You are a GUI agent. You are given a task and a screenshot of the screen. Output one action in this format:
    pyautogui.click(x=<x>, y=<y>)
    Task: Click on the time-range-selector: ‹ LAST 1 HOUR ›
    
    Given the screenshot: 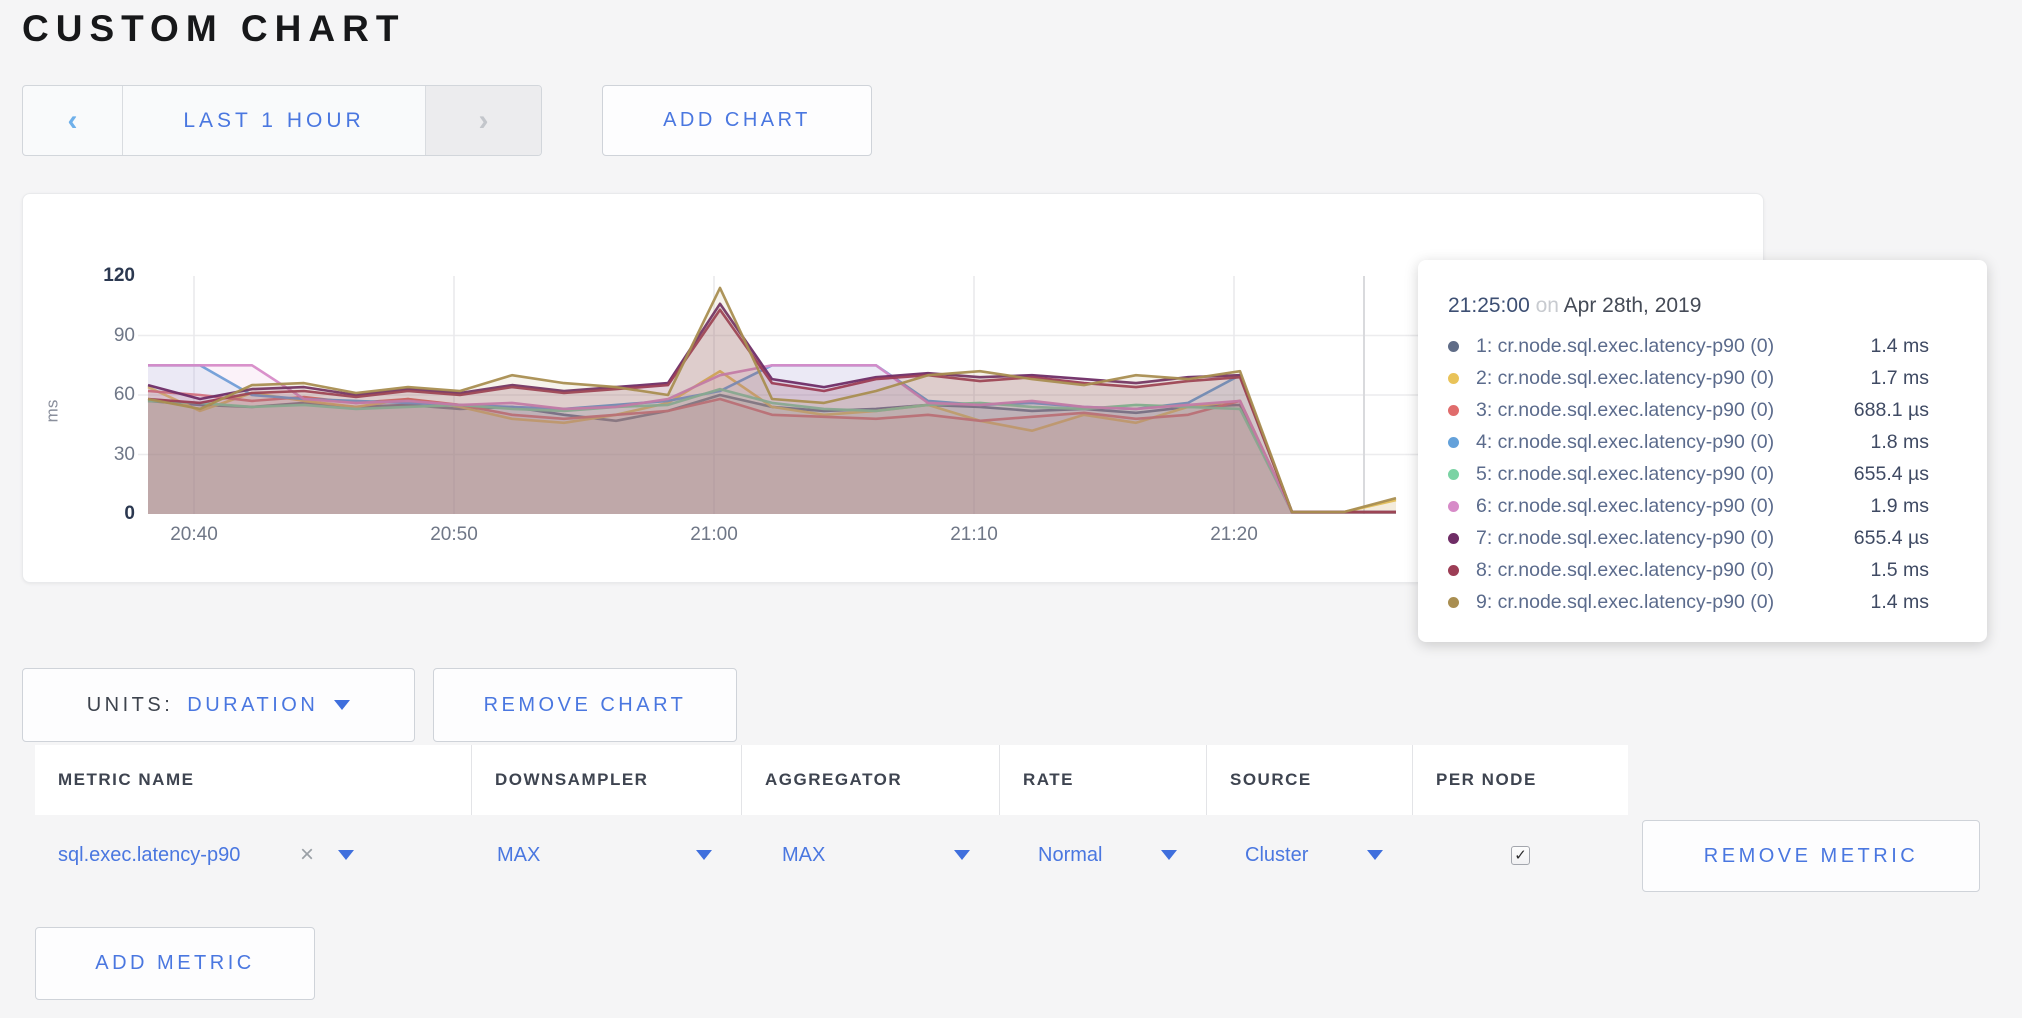 What is the action you would take?
    pyautogui.click(x=282, y=120)
    